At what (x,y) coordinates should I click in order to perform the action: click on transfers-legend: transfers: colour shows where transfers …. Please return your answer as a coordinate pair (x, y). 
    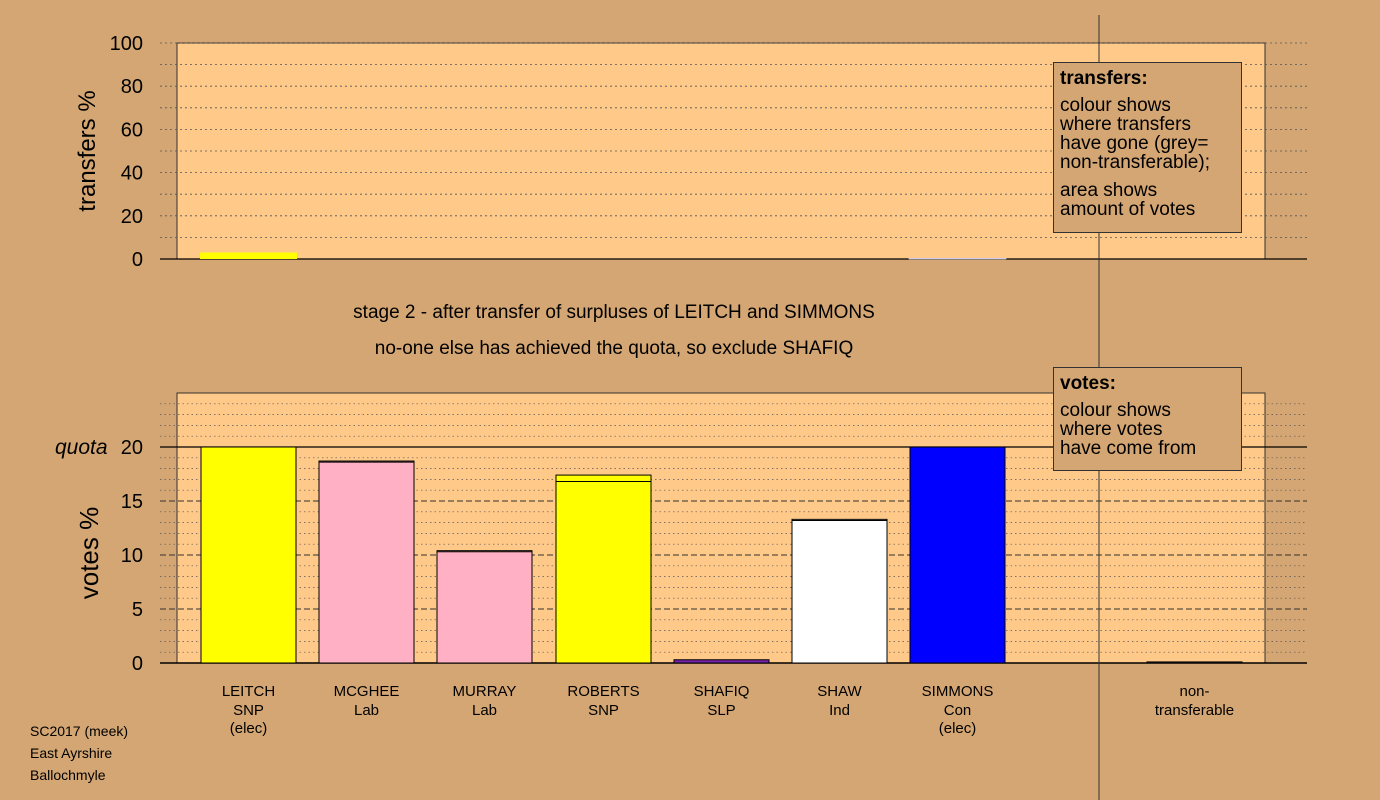
    Looking at the image, I should click on (1147, 147).